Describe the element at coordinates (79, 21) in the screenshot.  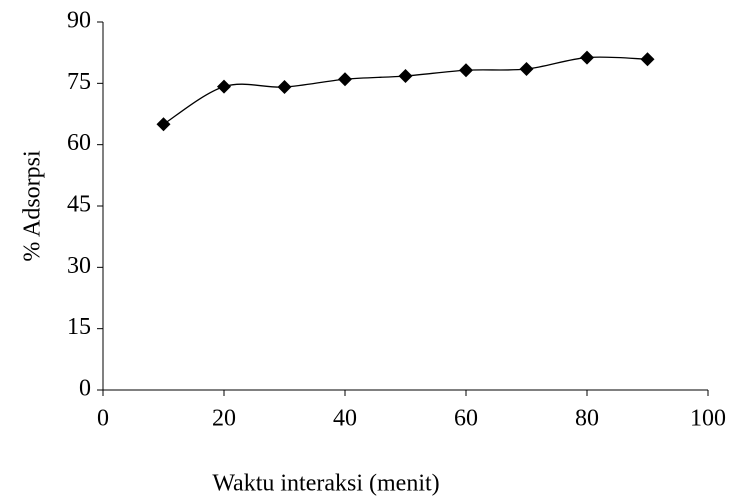
I see `y-tick-label: 90` at that location.